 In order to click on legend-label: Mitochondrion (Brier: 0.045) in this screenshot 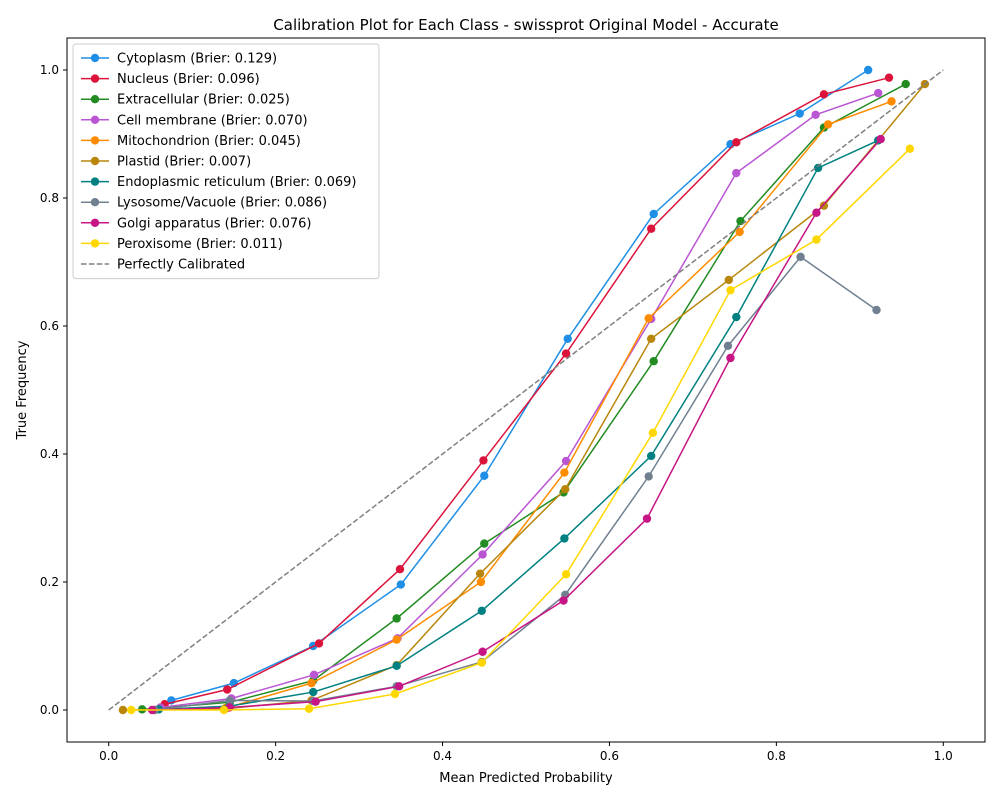, I will do `click(209, 141)`.